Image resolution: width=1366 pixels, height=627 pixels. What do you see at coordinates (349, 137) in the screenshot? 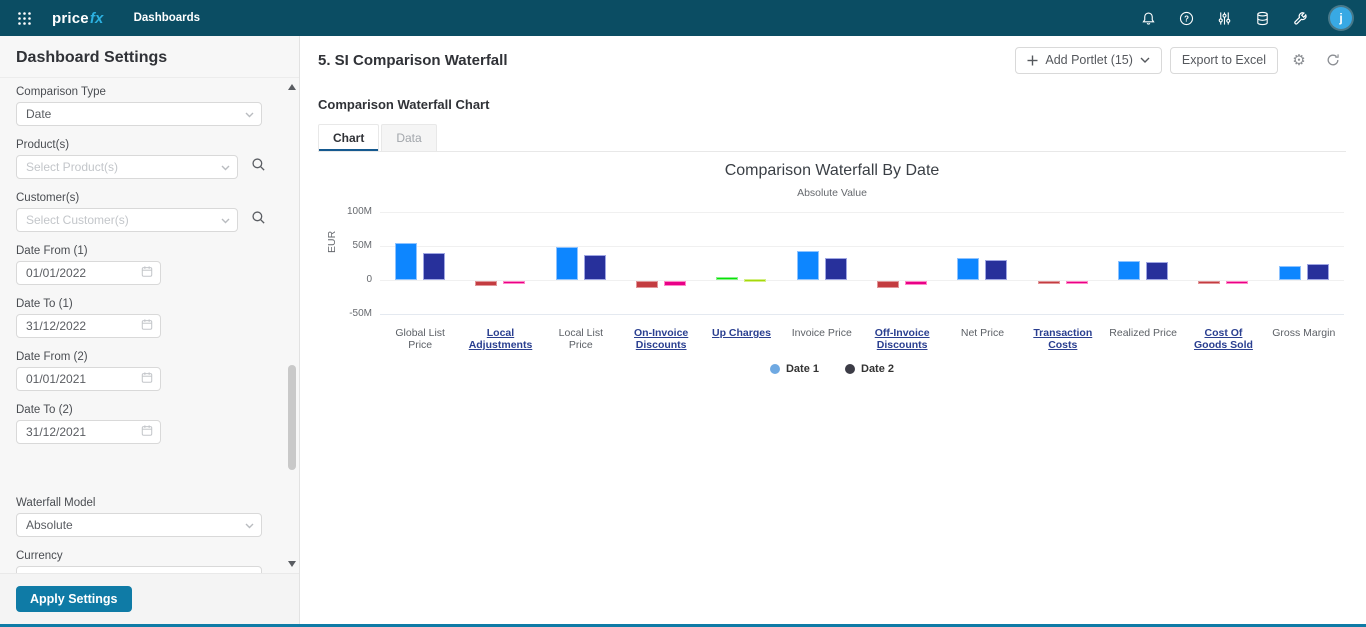
I see `tab-chart: Chart` at bounding box center [349, 137].